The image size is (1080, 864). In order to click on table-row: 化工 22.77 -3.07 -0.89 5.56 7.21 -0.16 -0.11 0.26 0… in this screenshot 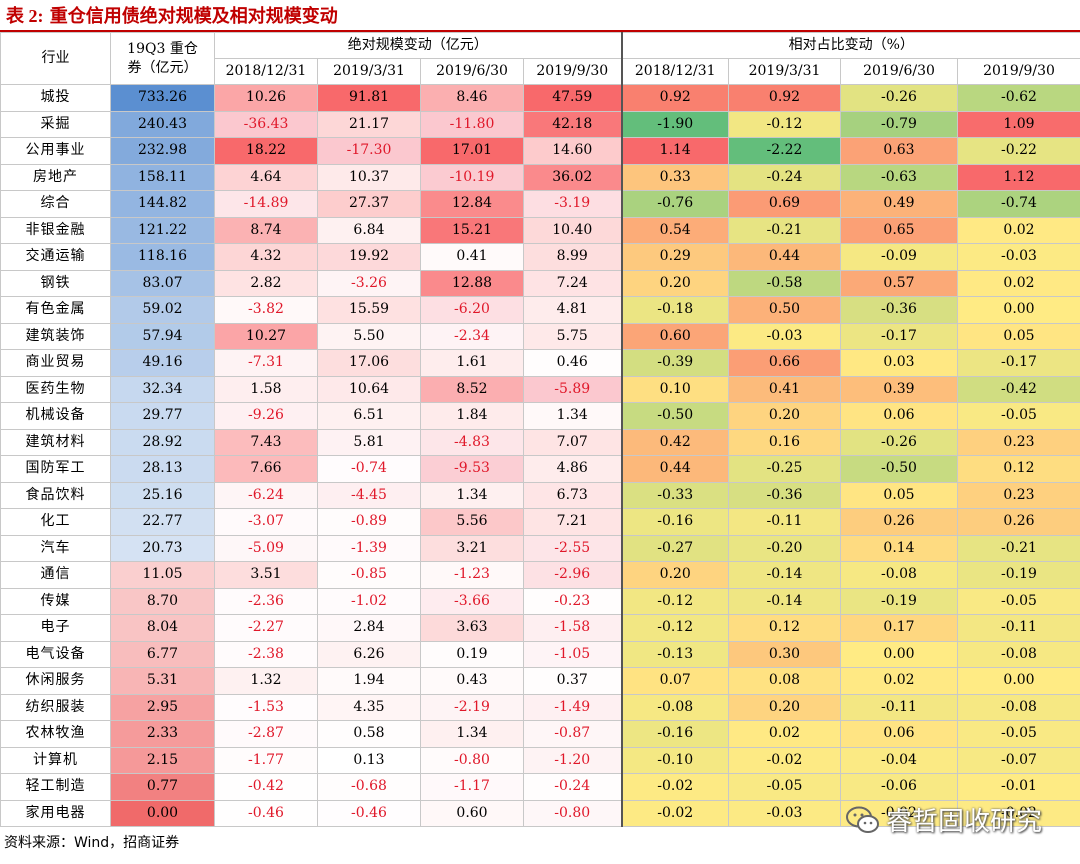, I will do `click(540, 522)`.